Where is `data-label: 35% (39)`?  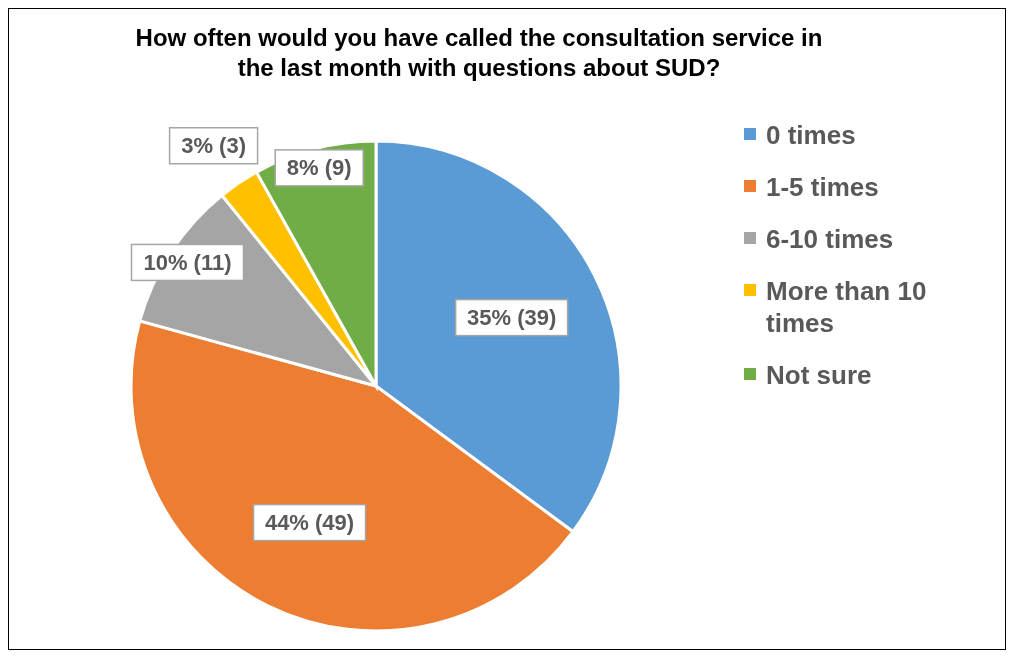 data-label: 35% (39) is located at coordinates (511, 318).